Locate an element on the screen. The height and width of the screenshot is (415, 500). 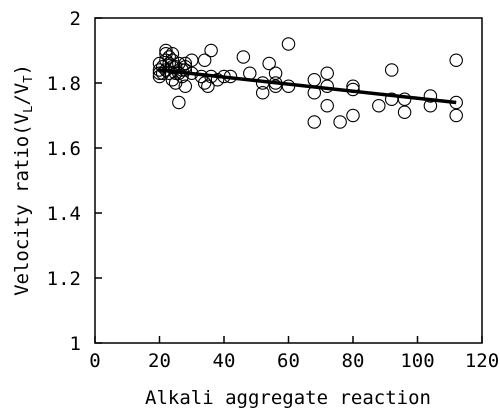
x-axis-title: Alkali aggregate reaction is located at coordinates (288, 398).